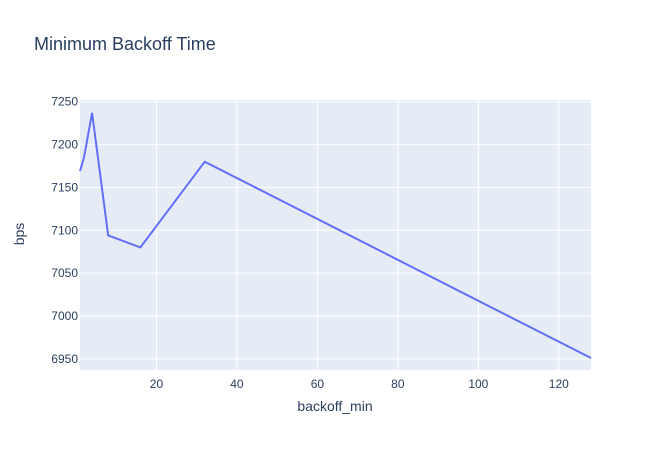 This screenshot has width=671, height=450. What do you see at coordinates (64, 273) in the screenshot?
I see `y-tick-label: 7050` at bounding box center [64, 273].